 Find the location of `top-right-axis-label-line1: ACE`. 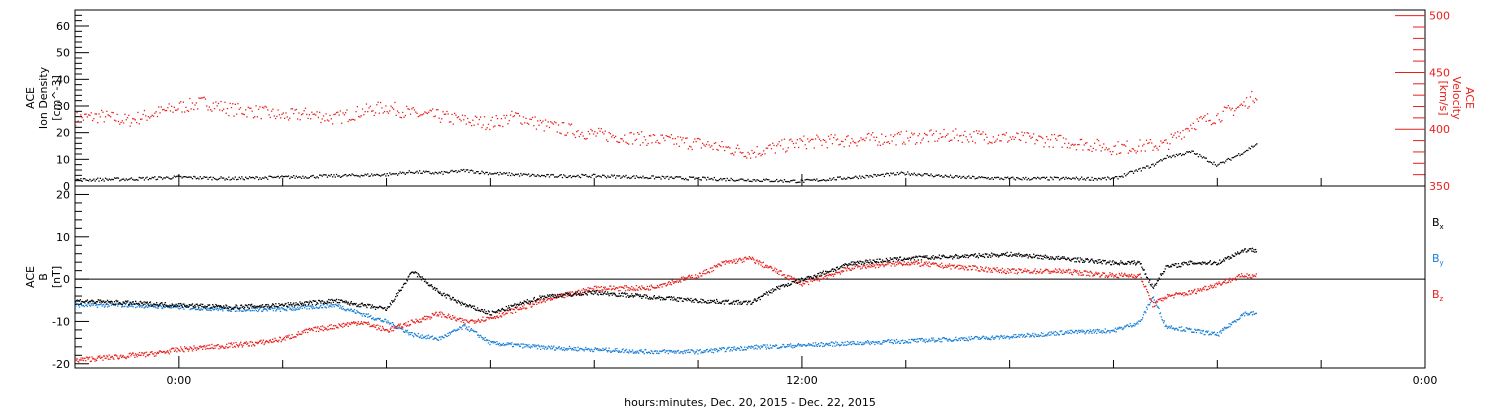

top-right-axis-label-line1: ACE is located at coordinates (1469, 98).